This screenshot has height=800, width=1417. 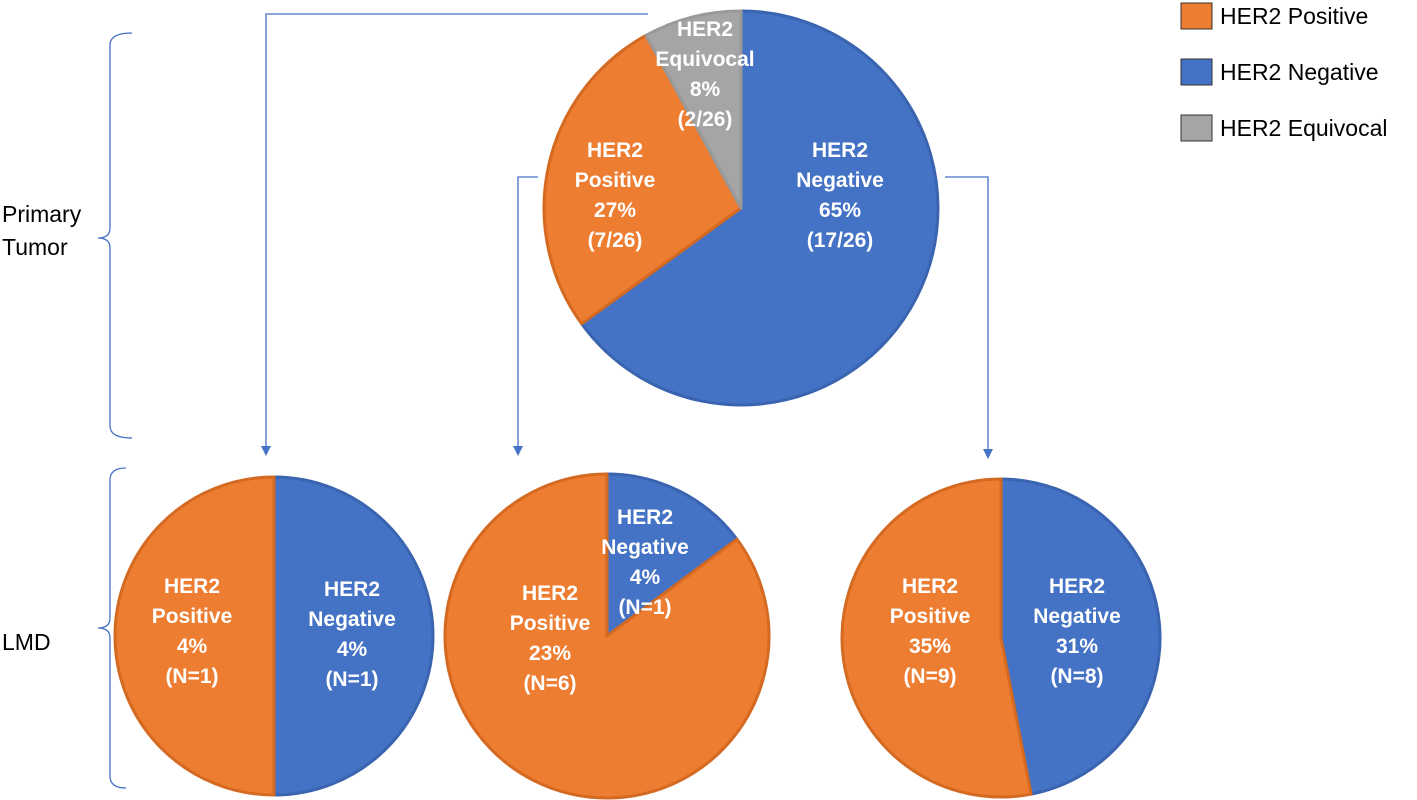 I want to click on primary-tumor-bracket, so click(x=115, y=235).